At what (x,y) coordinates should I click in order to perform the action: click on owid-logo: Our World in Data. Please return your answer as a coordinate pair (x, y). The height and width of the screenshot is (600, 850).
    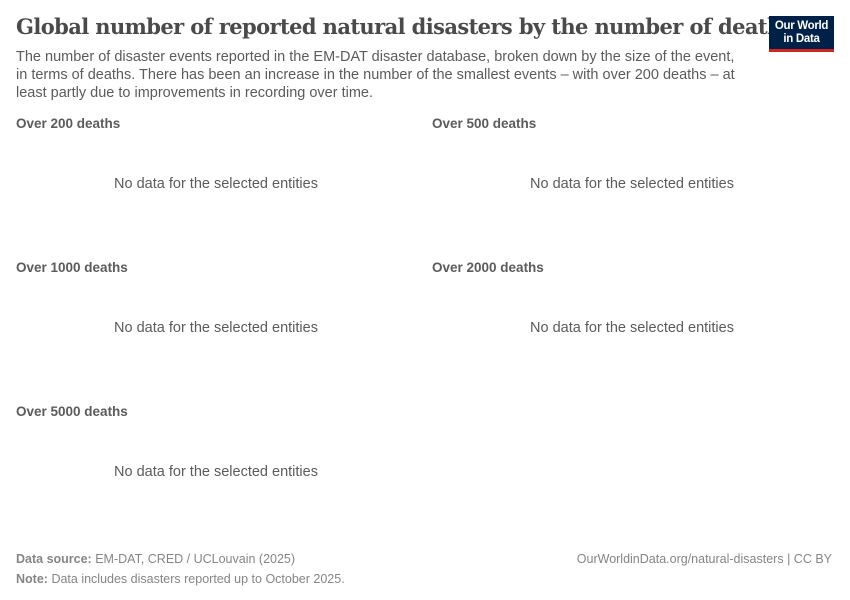
    Looking at the image, I should click on (801, 34).